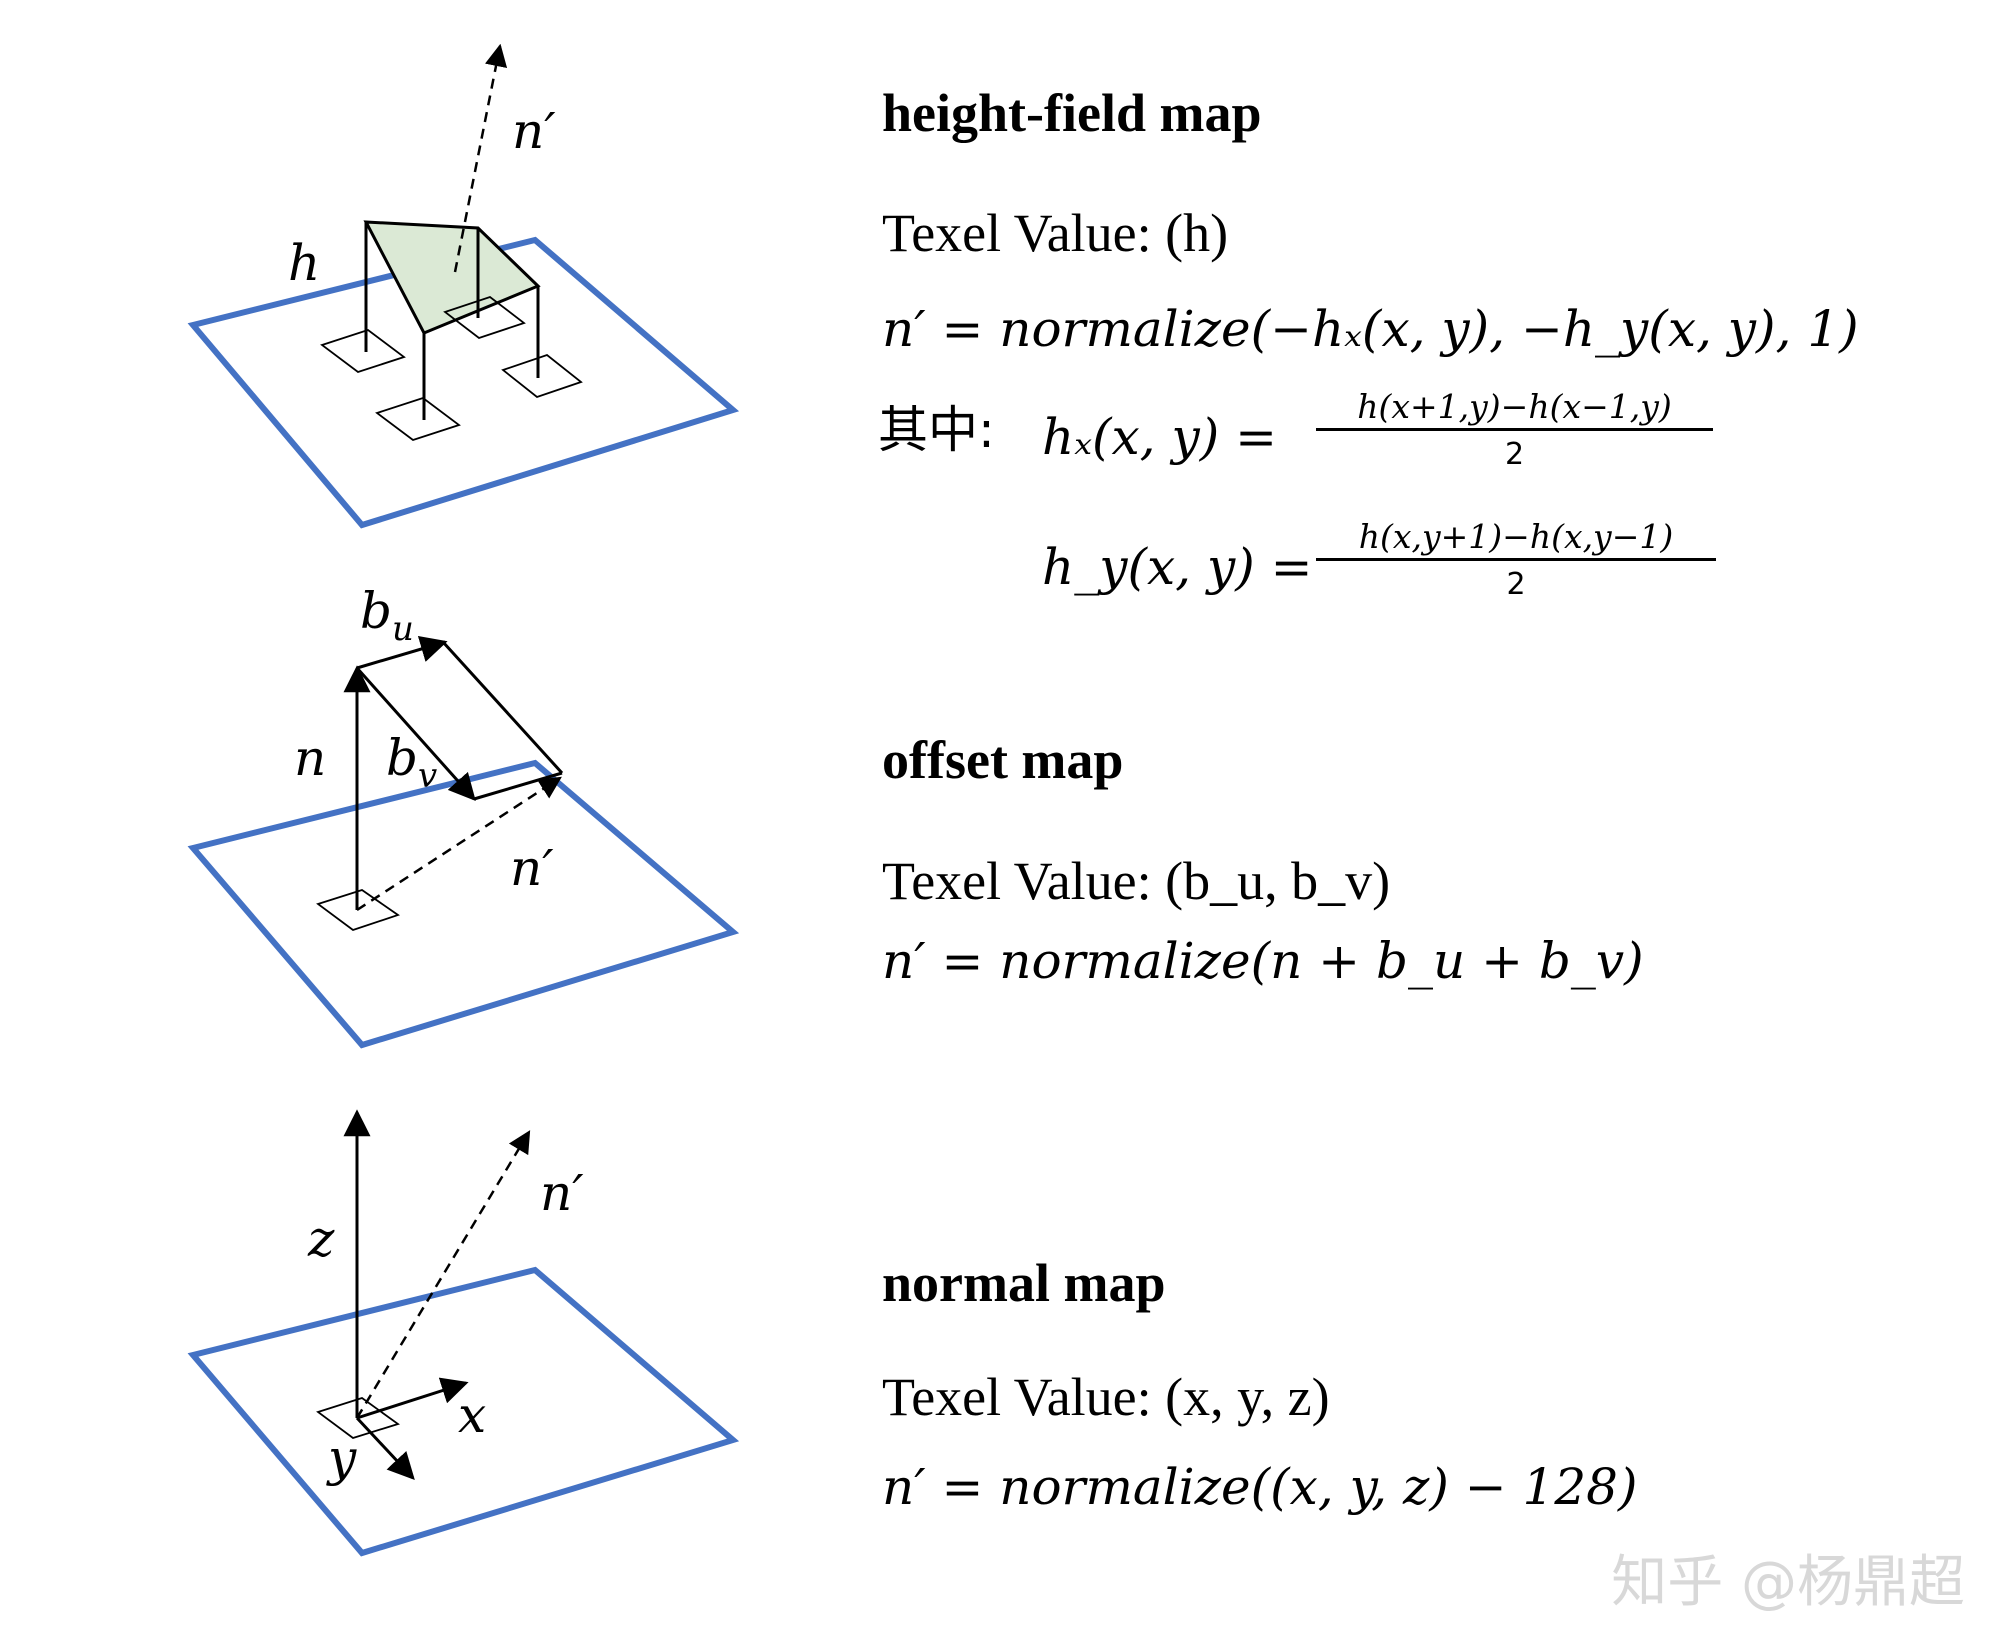  I want to click on hy-fraction: h(x,y+1)−h(x,y−1) 2, so click(1516, 560).